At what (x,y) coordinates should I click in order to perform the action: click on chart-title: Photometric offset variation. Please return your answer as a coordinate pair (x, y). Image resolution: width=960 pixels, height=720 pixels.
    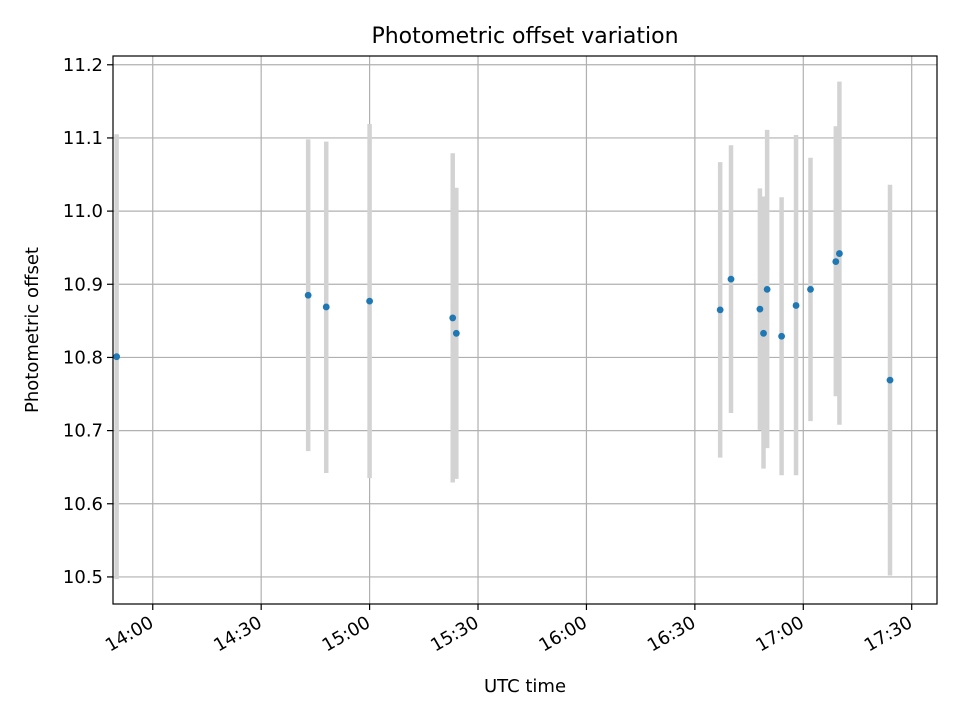
    Looking at the image, I should click on (524, 36).